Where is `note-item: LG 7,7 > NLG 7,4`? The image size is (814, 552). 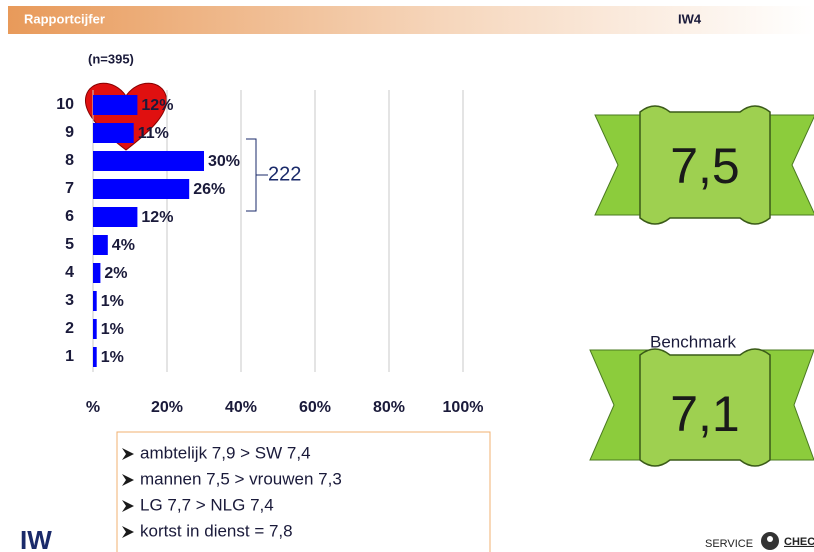 note-item: LG 7,7 > NLG 7,4 is located at coordinates (207, 504).